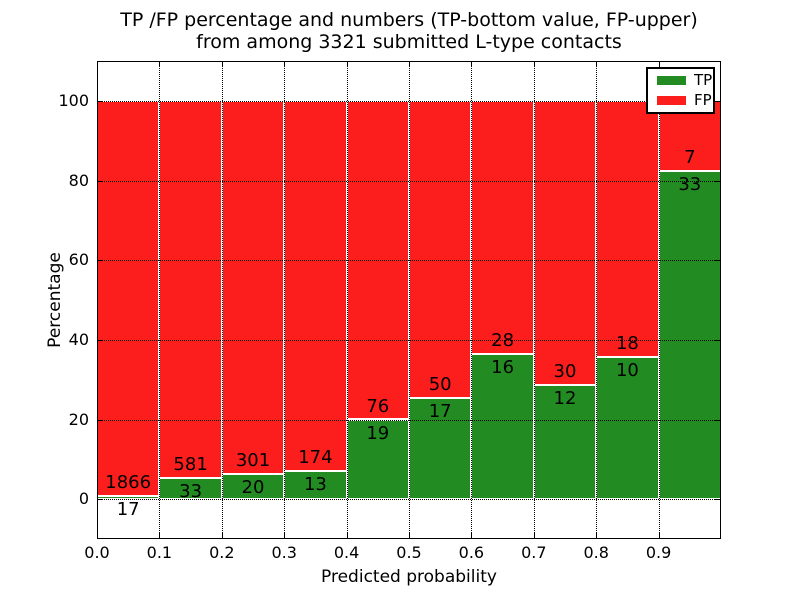 This screenshot has height=600, width=800. I want to click on y-tick-label: 0, so click(83, 499).